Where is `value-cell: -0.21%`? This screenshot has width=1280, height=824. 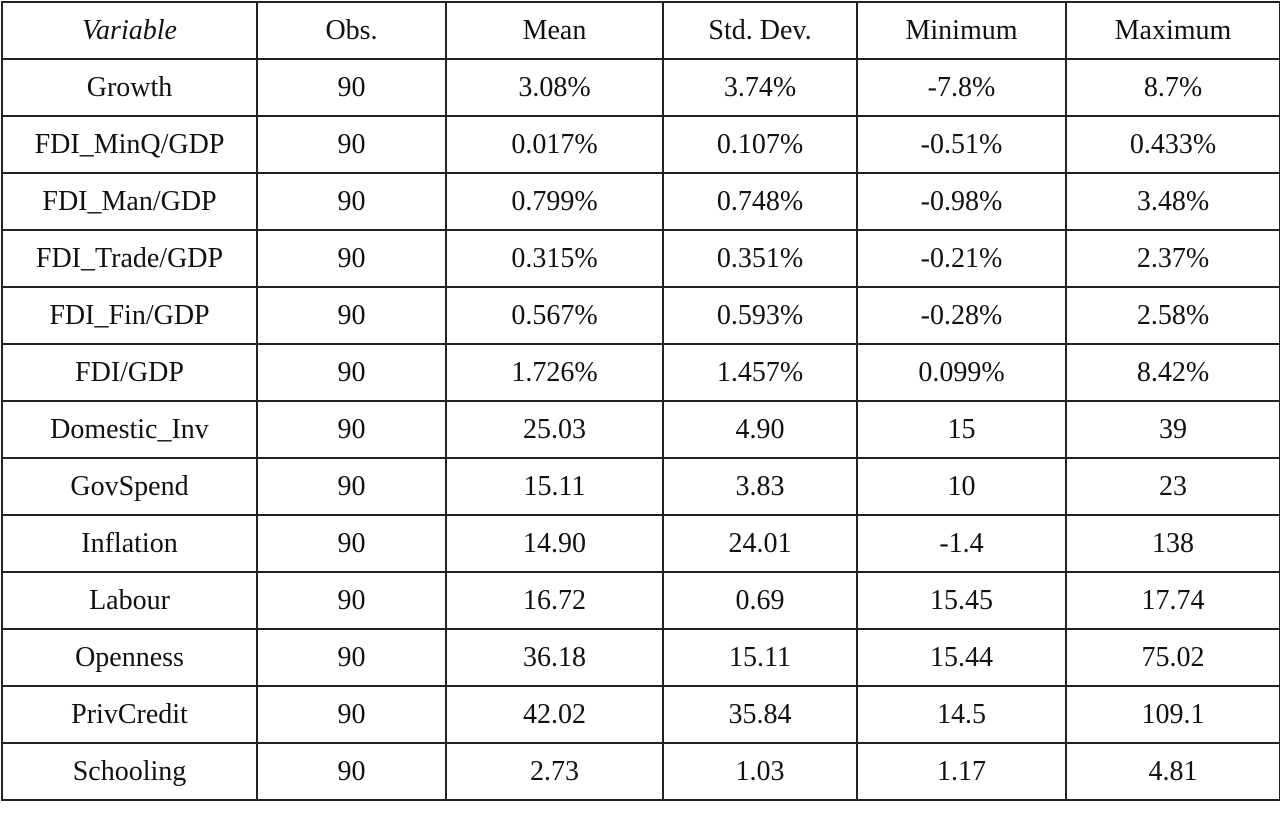
value-cell: -0.21% is located at coordinates (961, 258).